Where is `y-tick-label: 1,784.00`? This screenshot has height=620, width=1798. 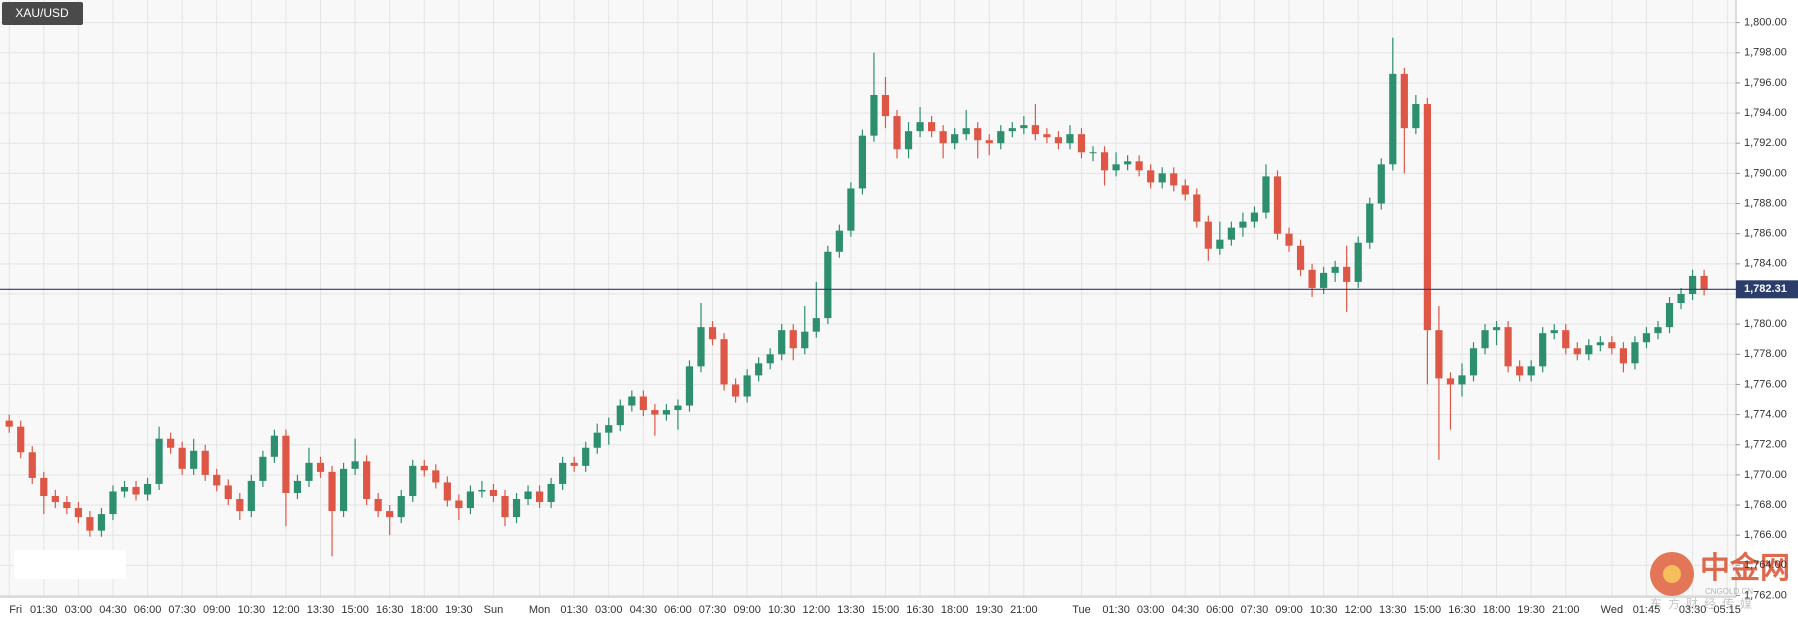
y-tick-label: 1,784.00 is located at coordinates (1765, 264).